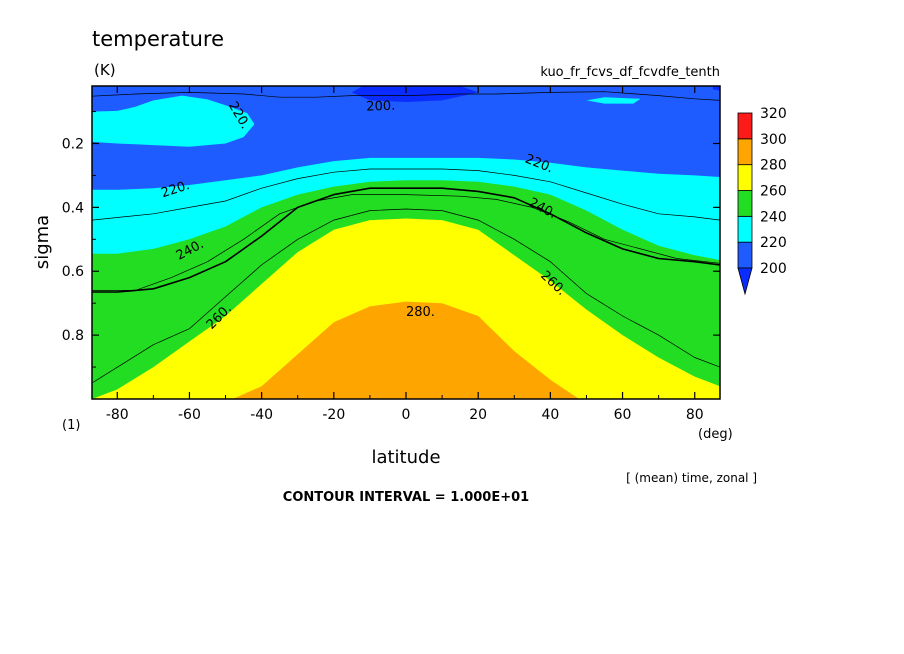  I want to click on x-unit-label: (deg), so click(715, 434).